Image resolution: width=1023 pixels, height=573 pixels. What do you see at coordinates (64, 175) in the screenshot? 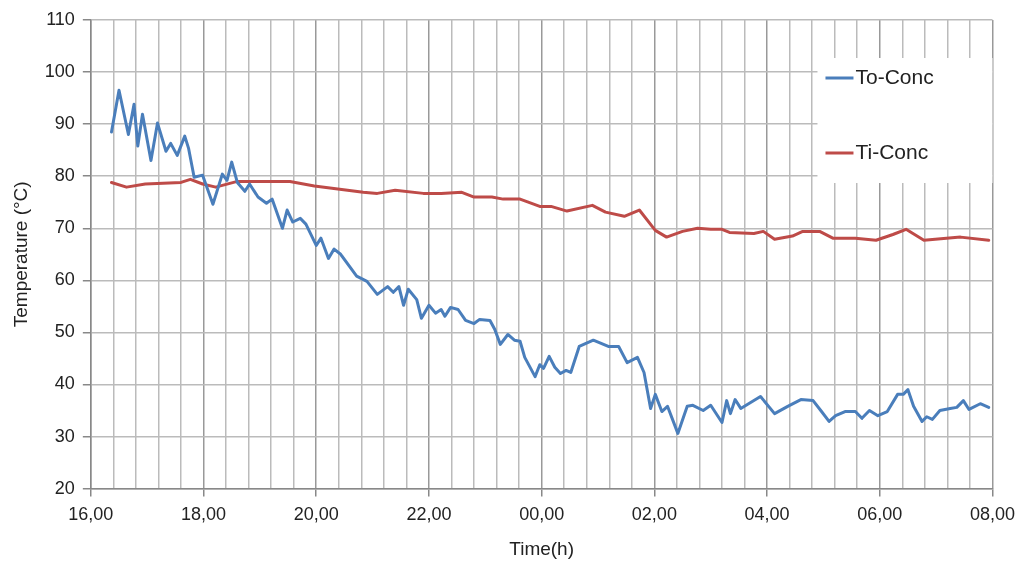
I see `y-tick-label: 80` at bounding box center [64, 175].